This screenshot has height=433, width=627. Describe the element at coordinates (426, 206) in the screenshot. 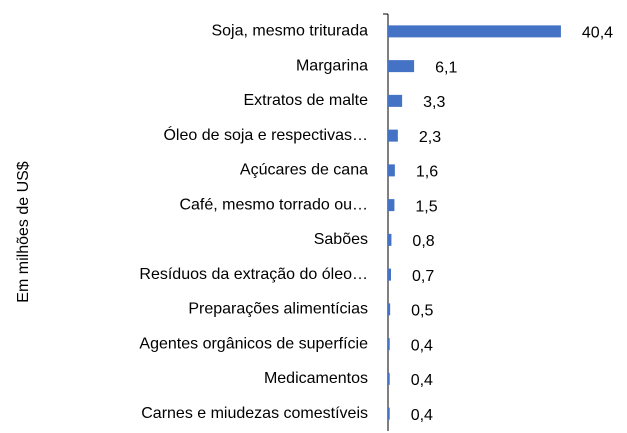

I see `value-label: 1,5` at that location.